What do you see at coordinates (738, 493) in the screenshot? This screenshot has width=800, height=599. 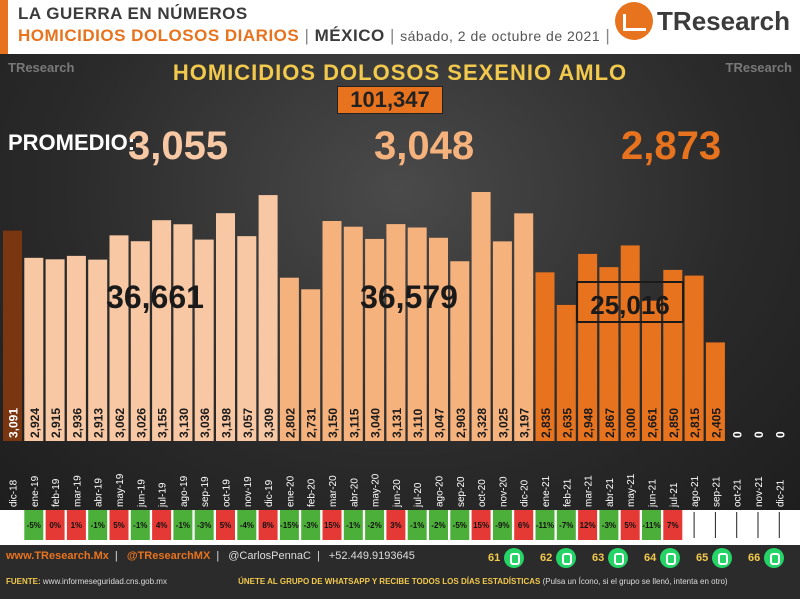 I see `tick-label: oct-21` at bounding box center [738, 493].